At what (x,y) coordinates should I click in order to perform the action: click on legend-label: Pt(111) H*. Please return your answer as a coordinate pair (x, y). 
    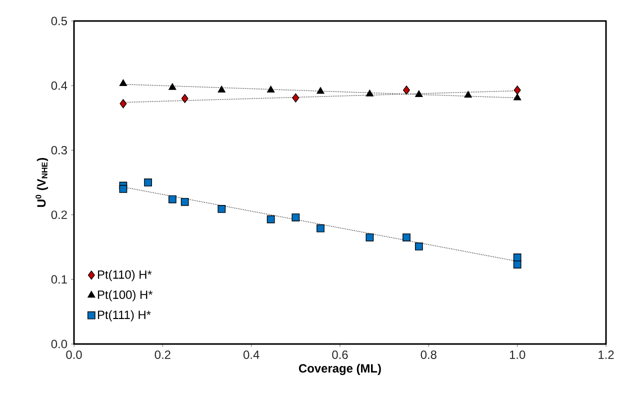
    Looking at the image, I should click on (124, 316).